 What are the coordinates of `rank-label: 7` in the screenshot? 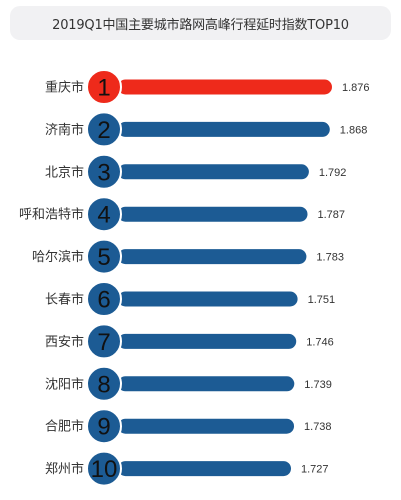 It's located at (103, 342).